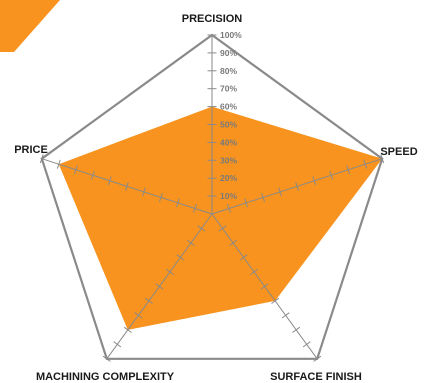  Describe the element at coordinates (30, 26) in the screenshot. I see `corner-logo-icon` at that location.